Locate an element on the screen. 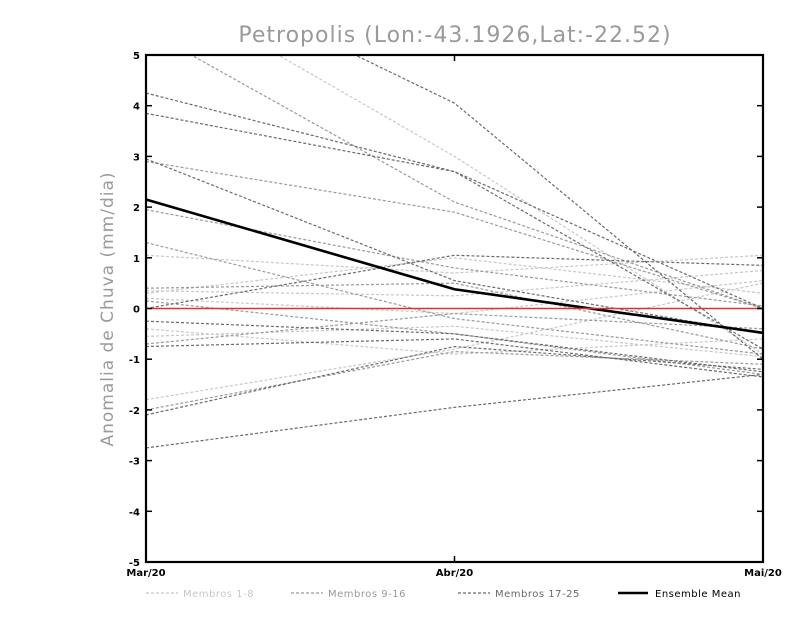 Image resolution: width=800 pixels, height=618 pixels. y-tick-label: 2 is located at coordinates (136, 208).